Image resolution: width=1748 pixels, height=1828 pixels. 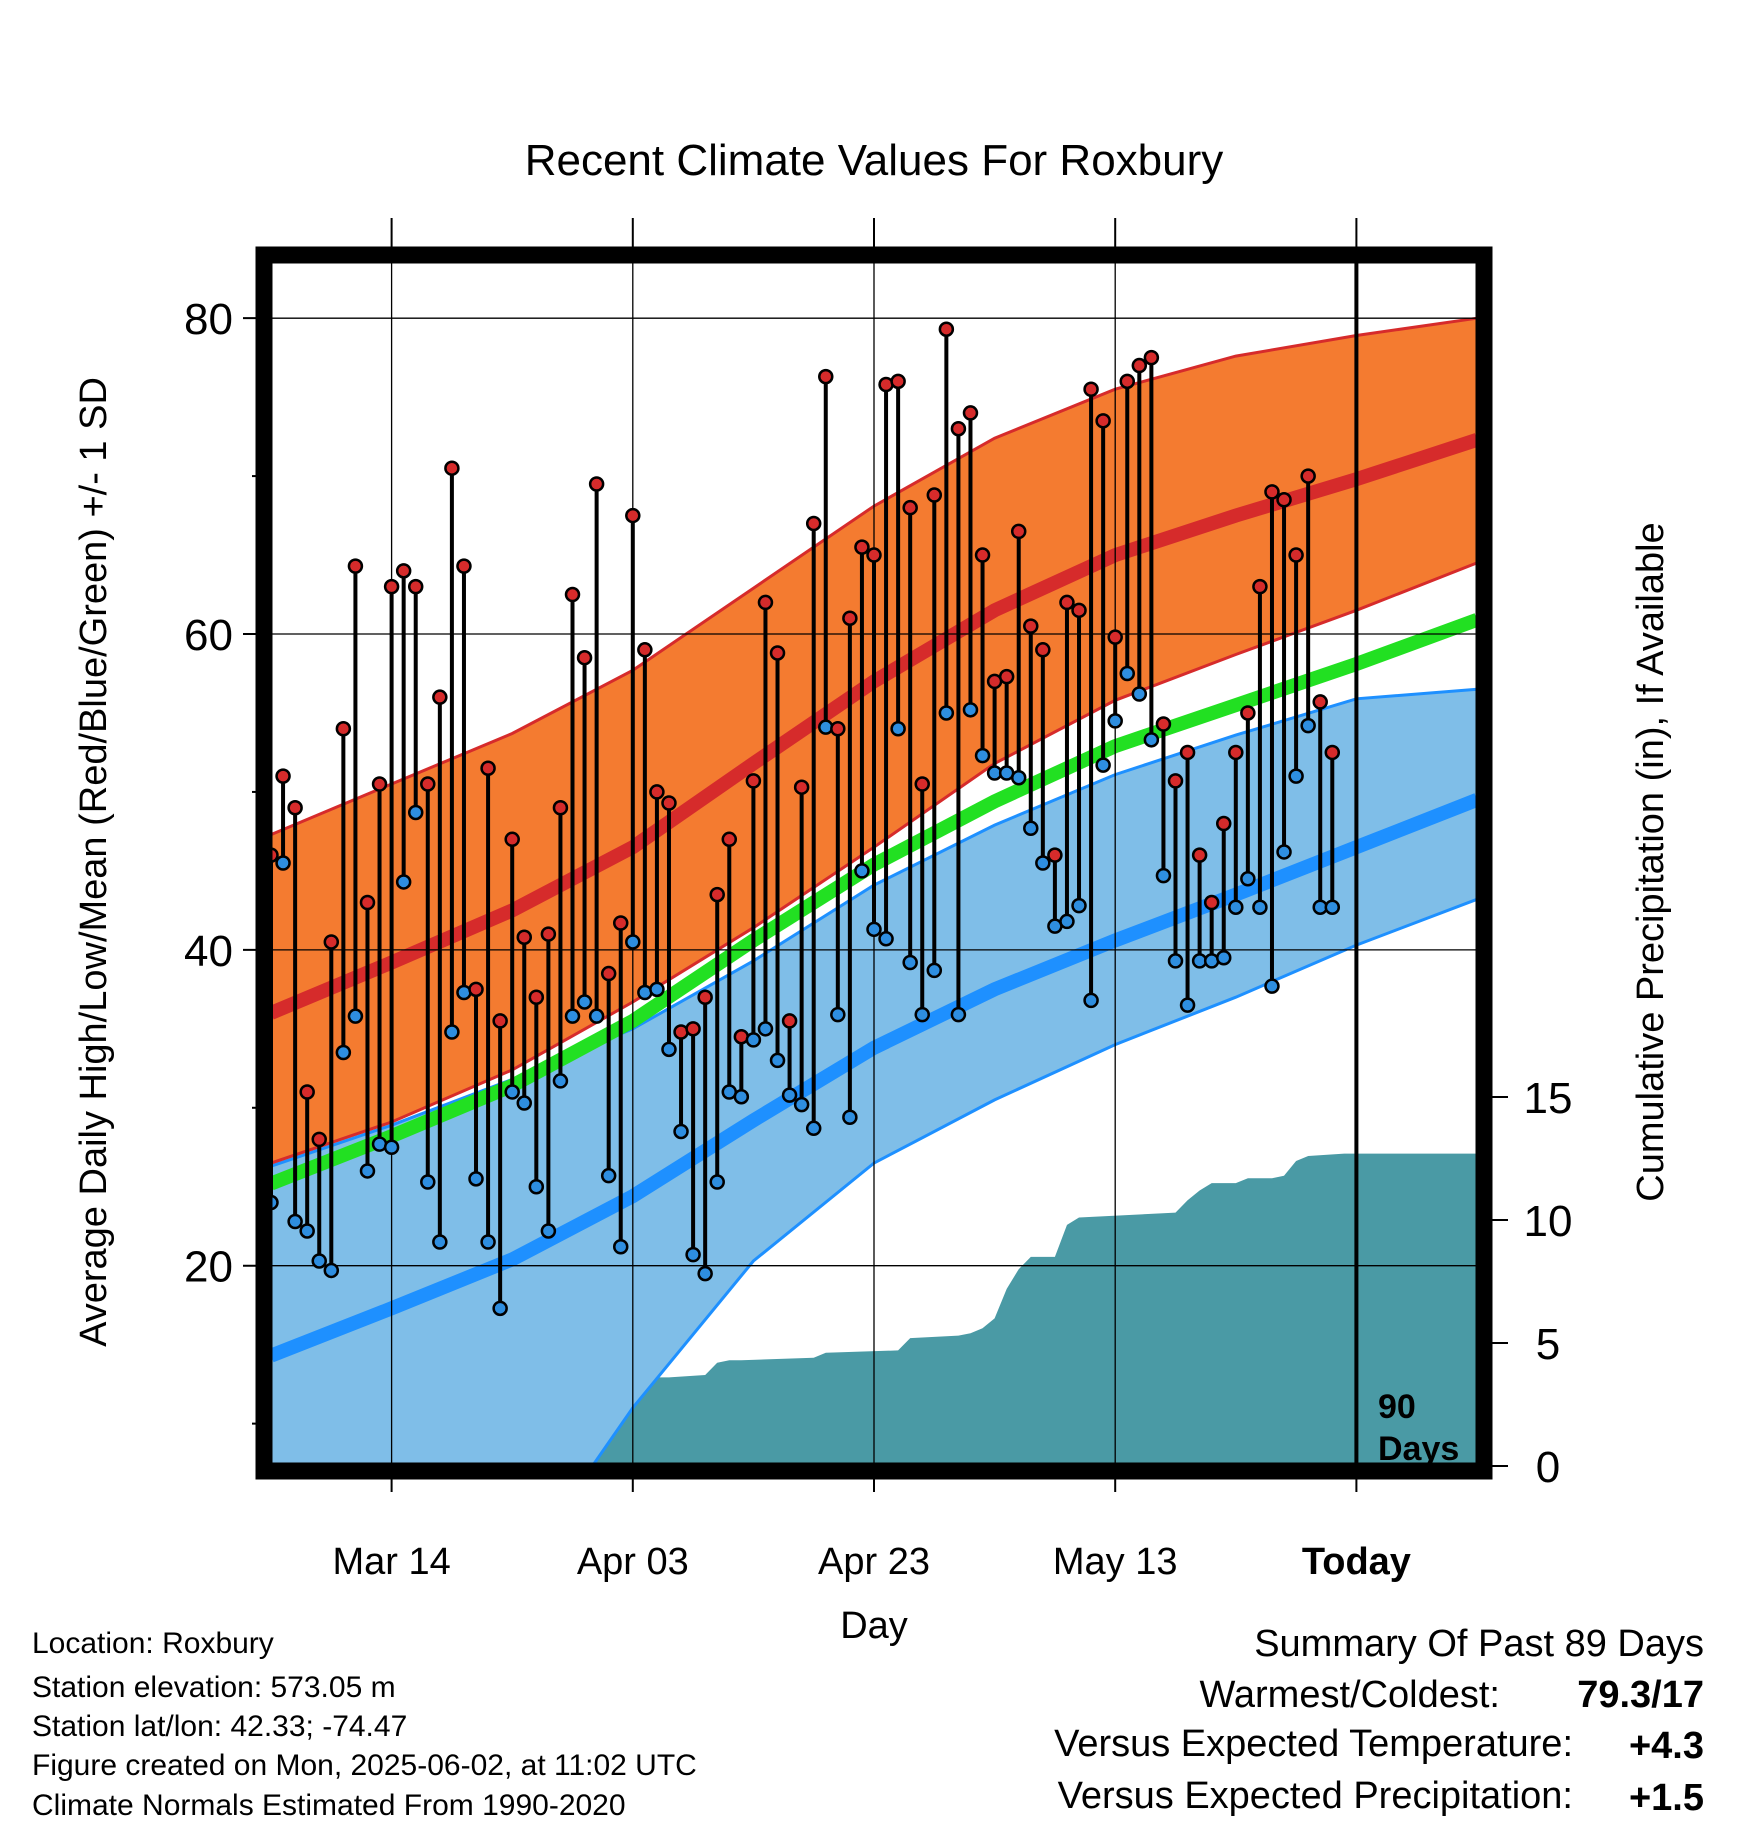 What do you see at coordinates (208, 635) in the screenshot?
I see `y-tick-label: 60` at bounding box center [208, 635].